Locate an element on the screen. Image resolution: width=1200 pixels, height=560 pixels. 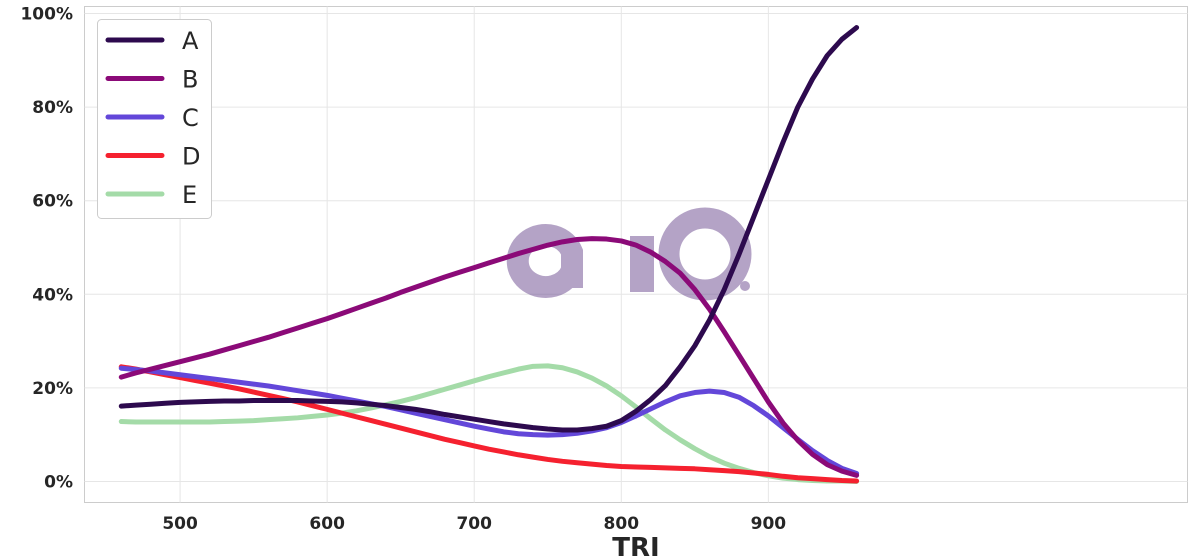
y-tick-label: 40% is located at coordinates (52, 295).